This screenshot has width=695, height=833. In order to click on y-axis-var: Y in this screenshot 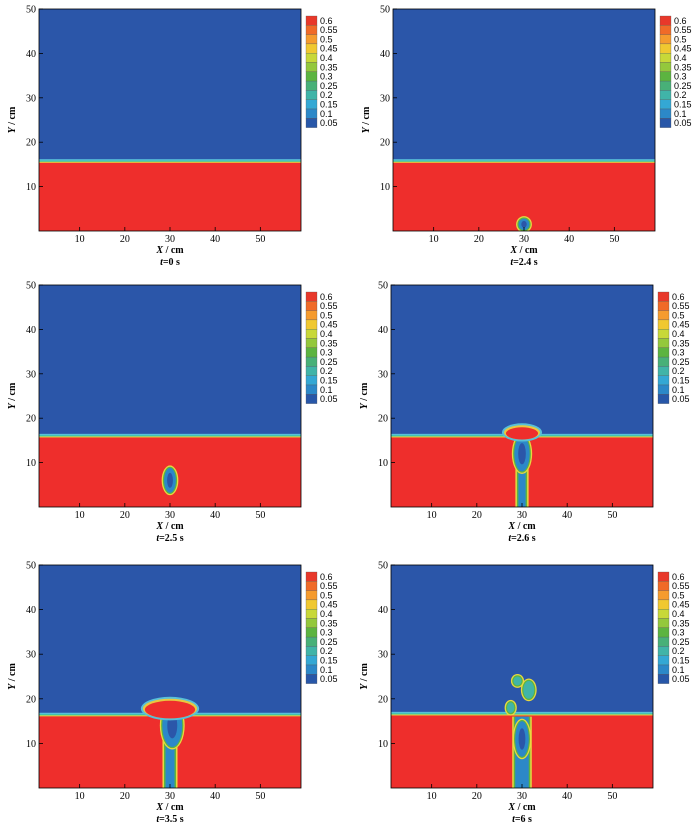, I will do `click(12, 129)`.